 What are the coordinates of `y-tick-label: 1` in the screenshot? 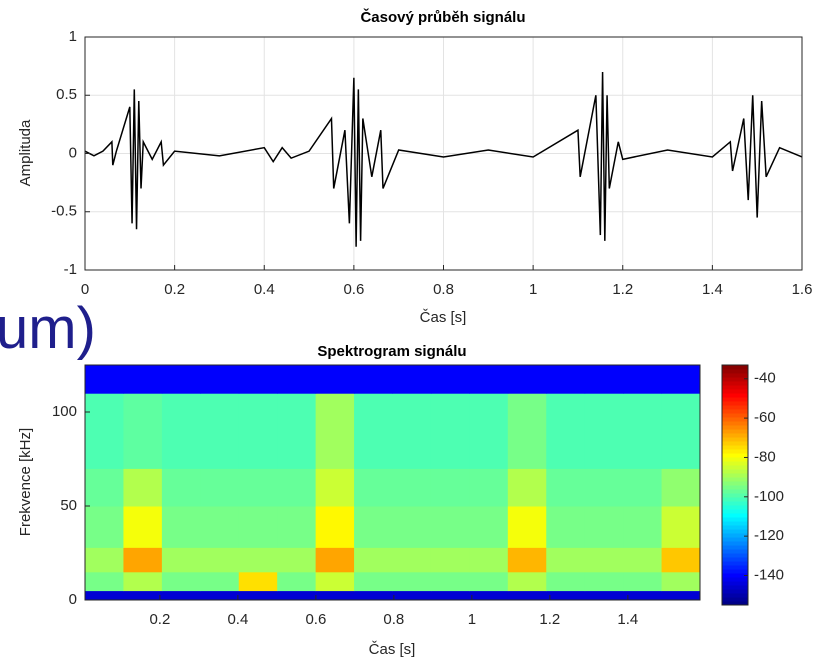 It's located at (73, 36).